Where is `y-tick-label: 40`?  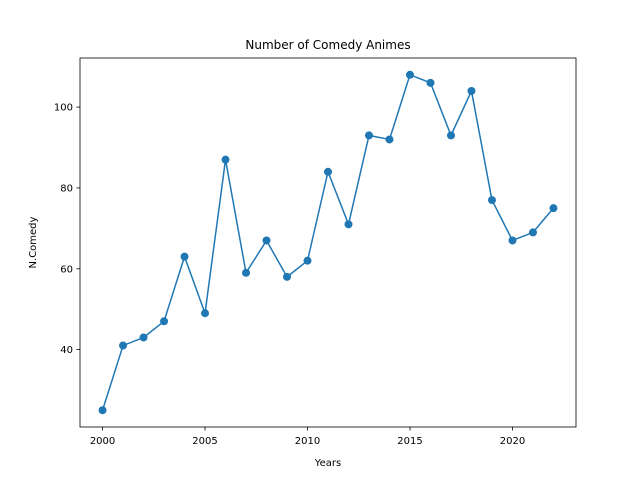
y-tick-label: 40 is located at coordinates (66, 350).